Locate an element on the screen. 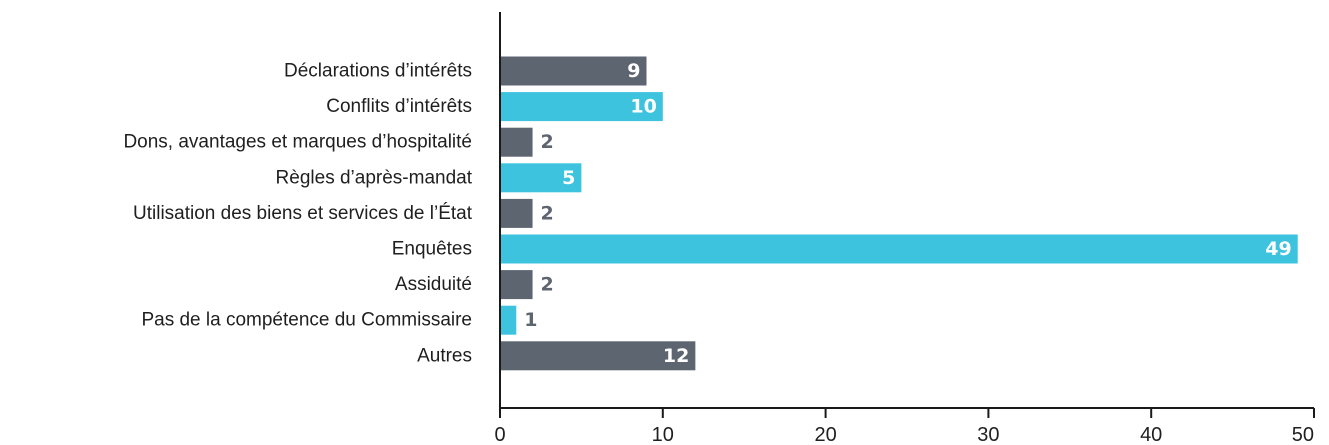 Image resolution: width=1329 pixels, height=445 pixels. x-tick-label: 40 is located at coordinates (1151, 434).